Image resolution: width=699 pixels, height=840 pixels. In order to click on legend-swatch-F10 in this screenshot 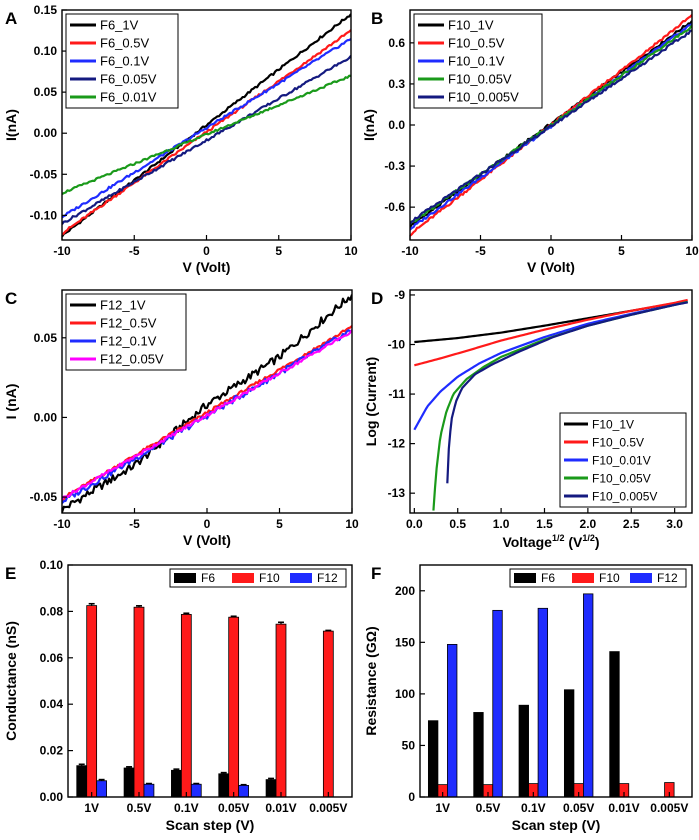, I will do `click(583, 578)`.